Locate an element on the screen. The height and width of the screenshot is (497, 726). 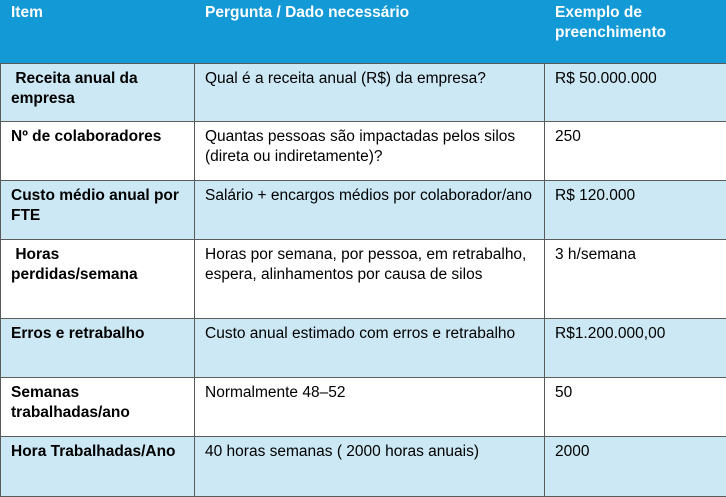
row-example: 2000 is located at coordinates (635, 467).